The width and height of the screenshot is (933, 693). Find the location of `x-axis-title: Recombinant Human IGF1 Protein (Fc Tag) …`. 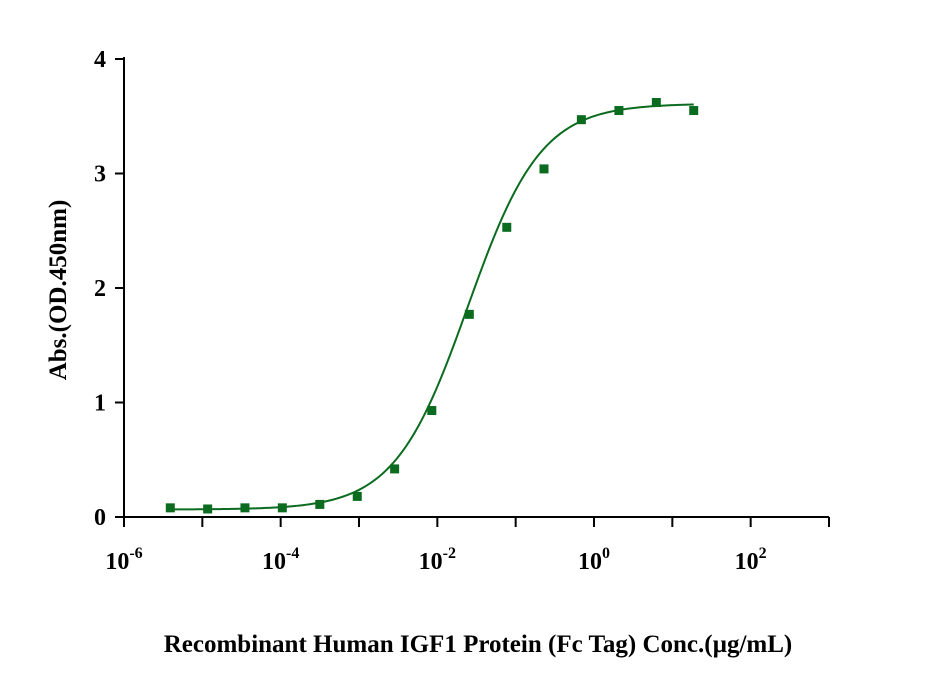

x-axis-title: Recombinant Human IGF1 Protein (Fc Tag) … is located at coordinates (478, 644).